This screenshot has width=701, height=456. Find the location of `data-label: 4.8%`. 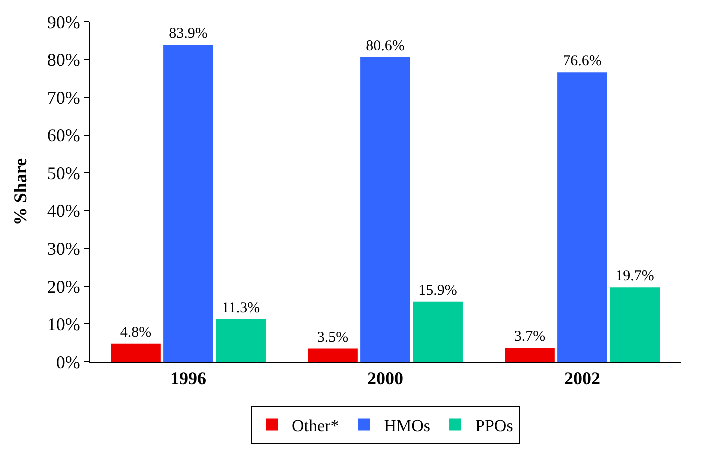

data-label: 4.8% is located at coordinates (136, 332).